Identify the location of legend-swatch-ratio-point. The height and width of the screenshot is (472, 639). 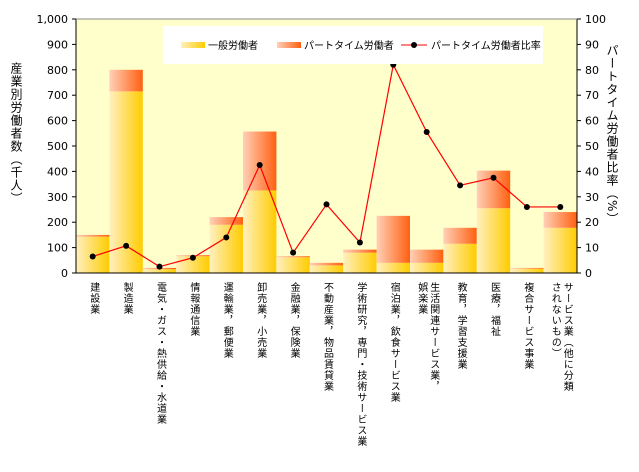
(414, 45).